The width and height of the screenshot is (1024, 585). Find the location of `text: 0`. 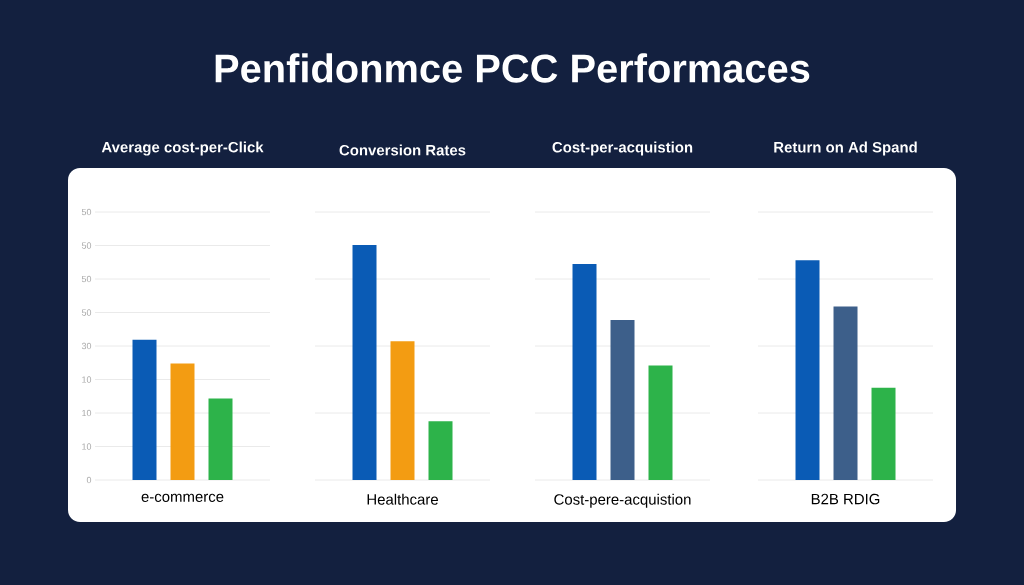

text: 0 is located at coordinates (89, 480).